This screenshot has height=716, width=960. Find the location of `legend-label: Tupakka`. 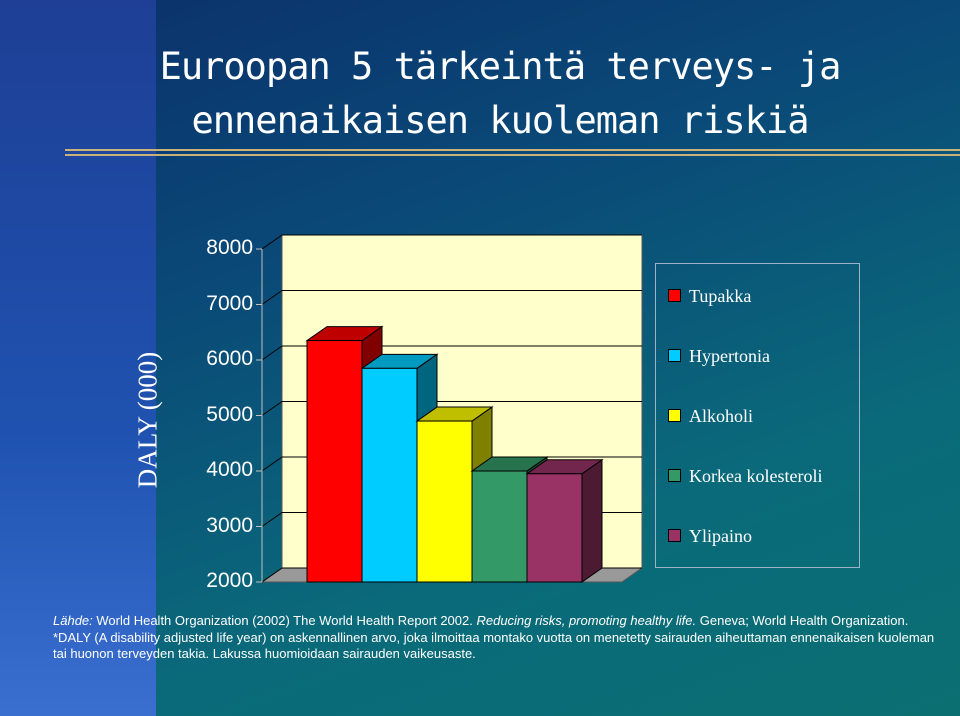

legend-label: Tupakka is located at coordinates (720, 296).